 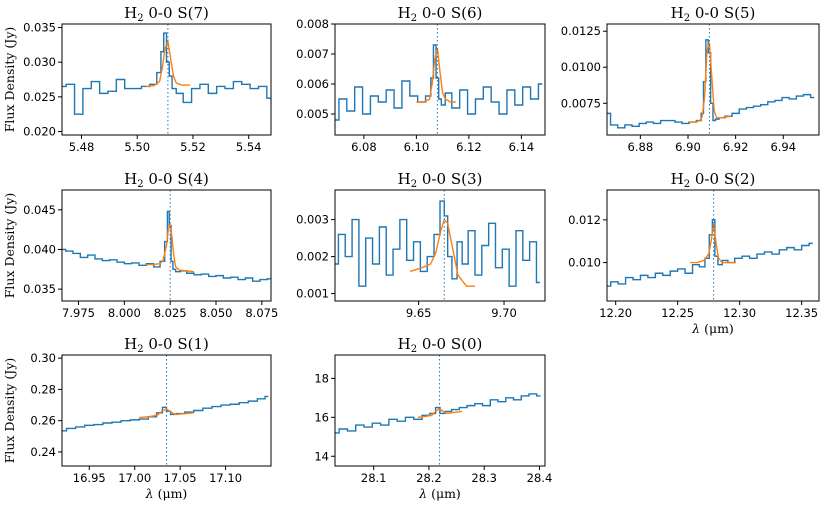 I want to click on x-tick-label: 17.05, so click(x=180, y=478).